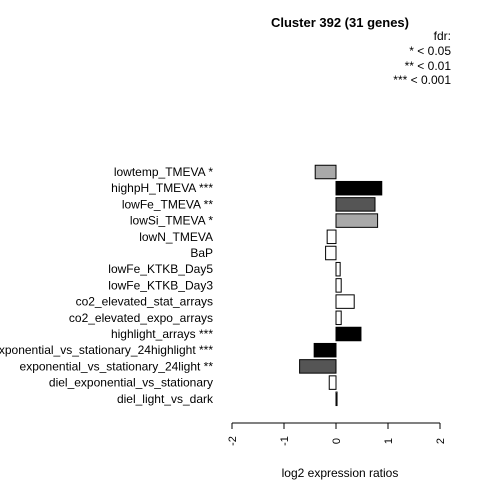 The width and height of the screenshot is (480, 495). Describe the element at coordinates (141, 318) in the screenshot. I see `category-label-9: co2_elevated_expo_arrays` at that location.